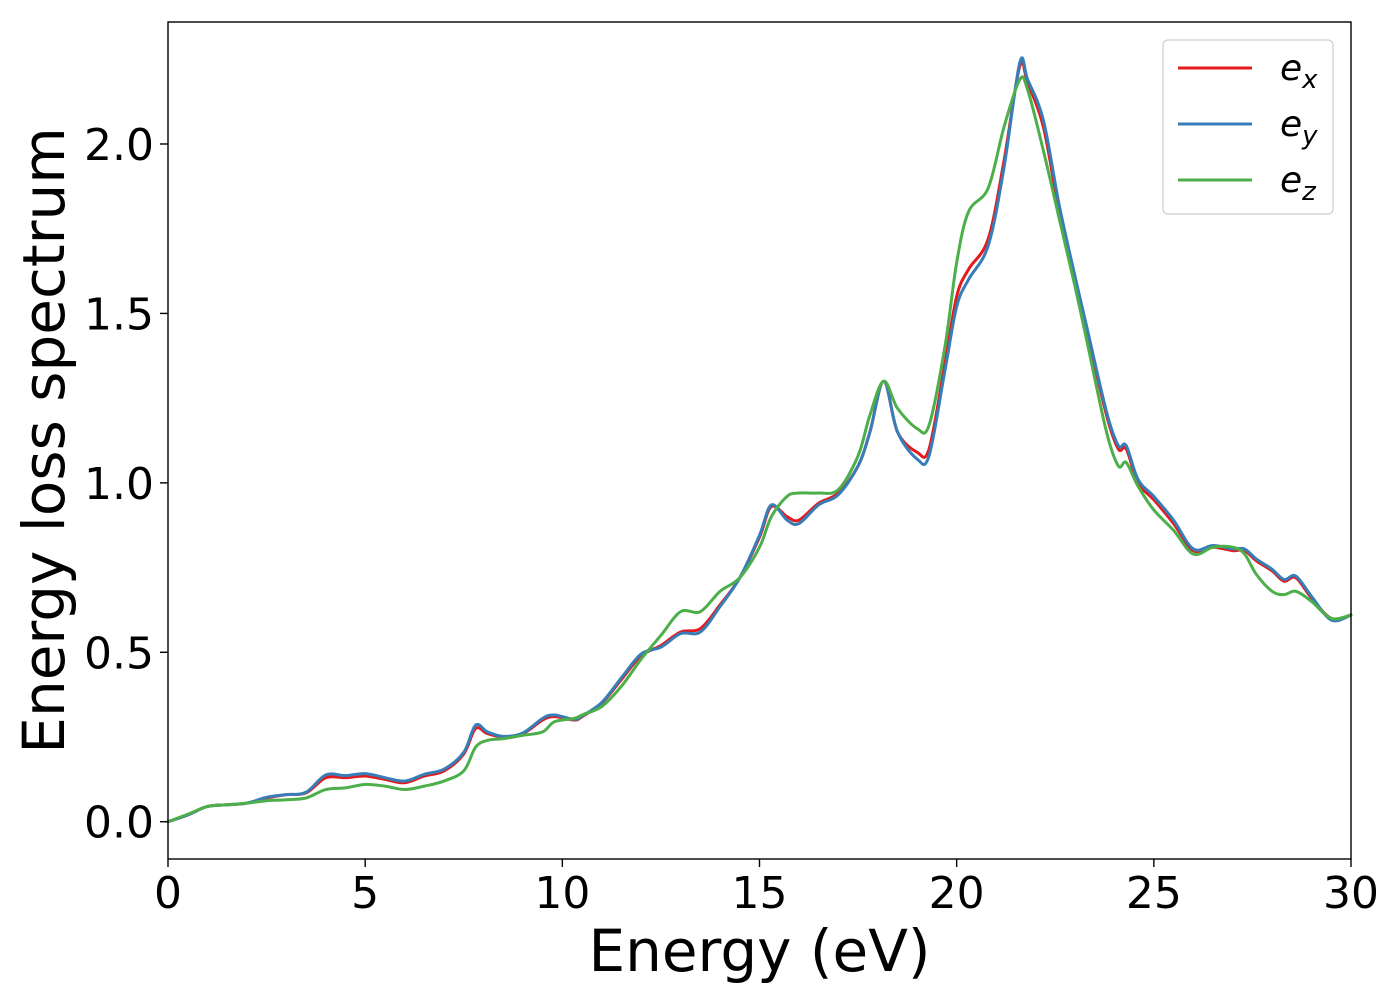 The height and width of the screenshot is (1000, 1400). I want to click on legend-box, so click(1248, 127).